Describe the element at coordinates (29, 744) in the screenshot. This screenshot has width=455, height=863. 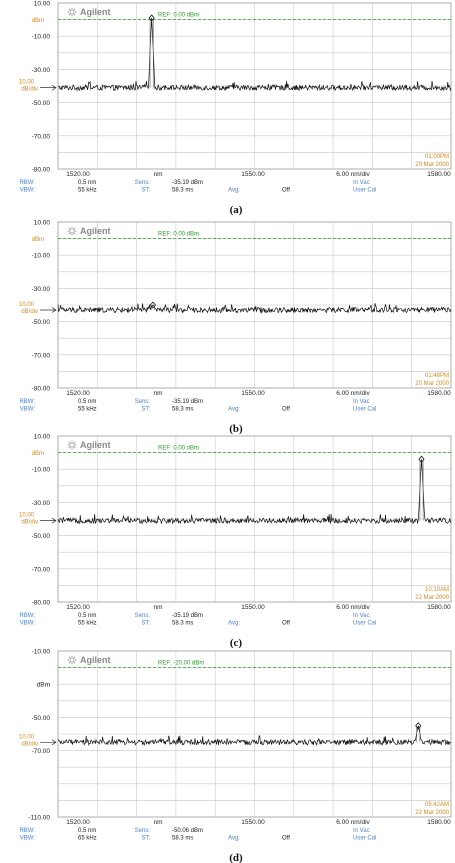
I see `scale-unit-label: dB/div` at that location.